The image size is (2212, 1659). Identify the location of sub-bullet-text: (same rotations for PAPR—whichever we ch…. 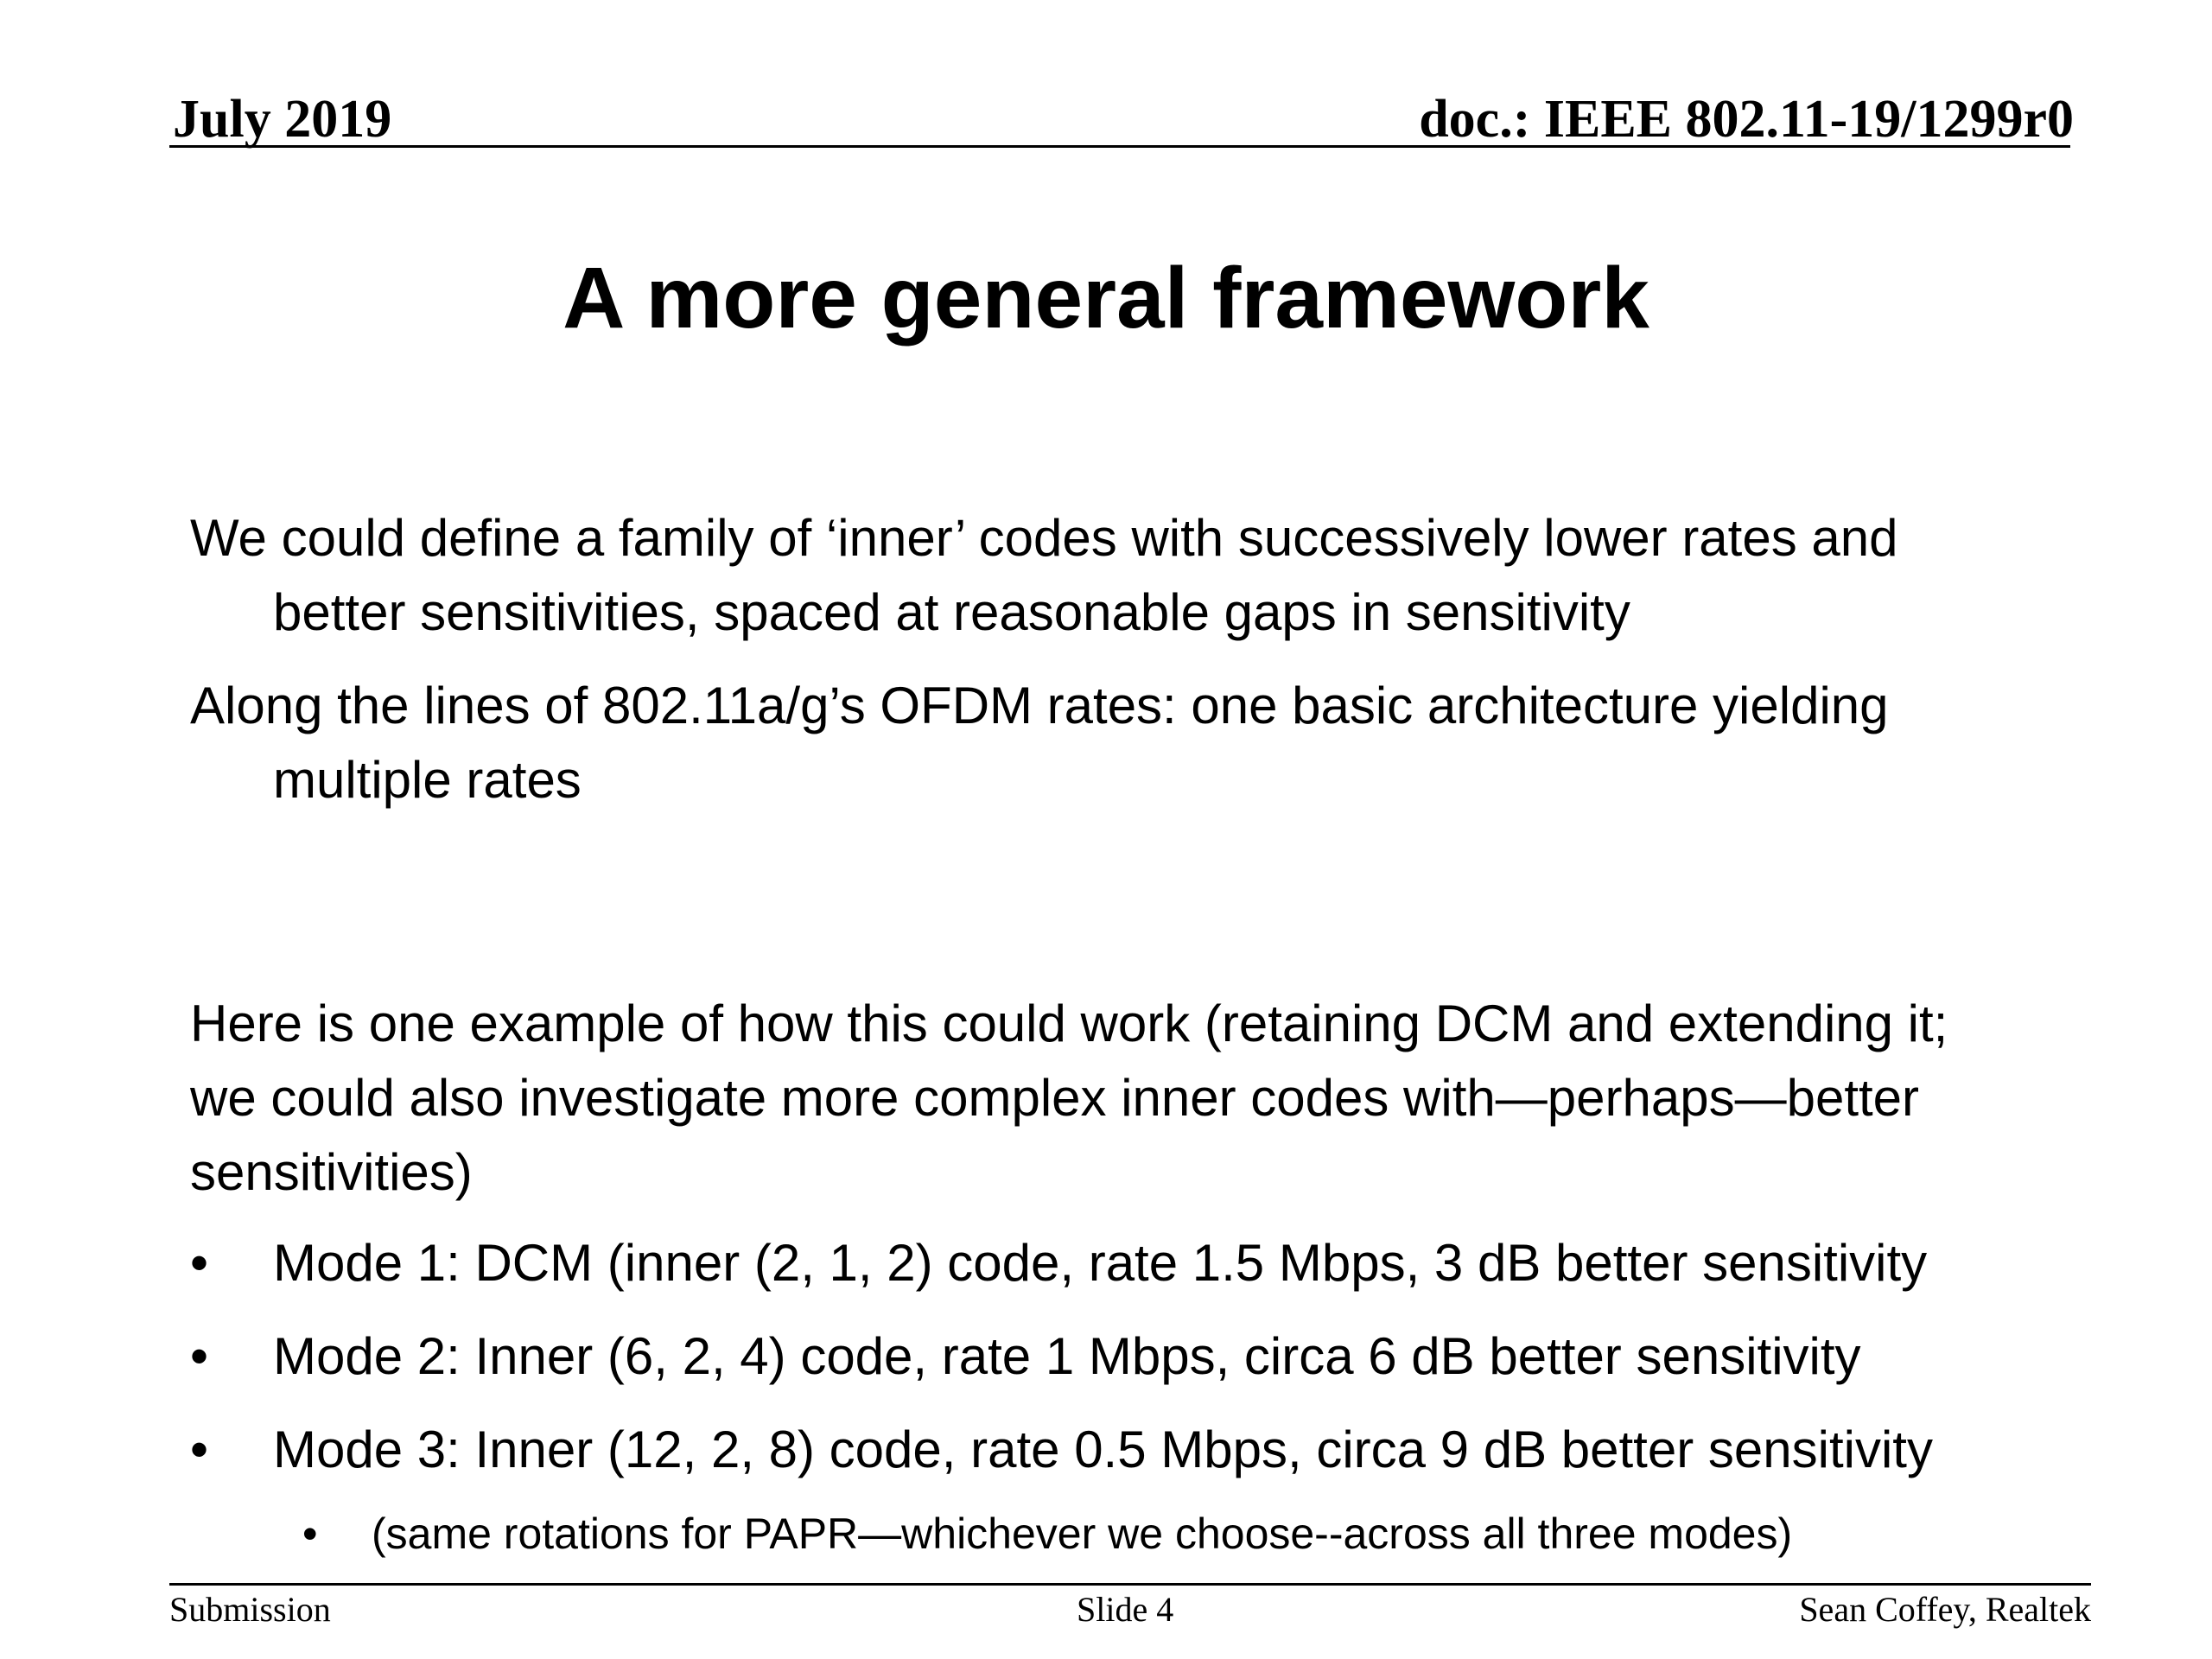
(1082, 1534).